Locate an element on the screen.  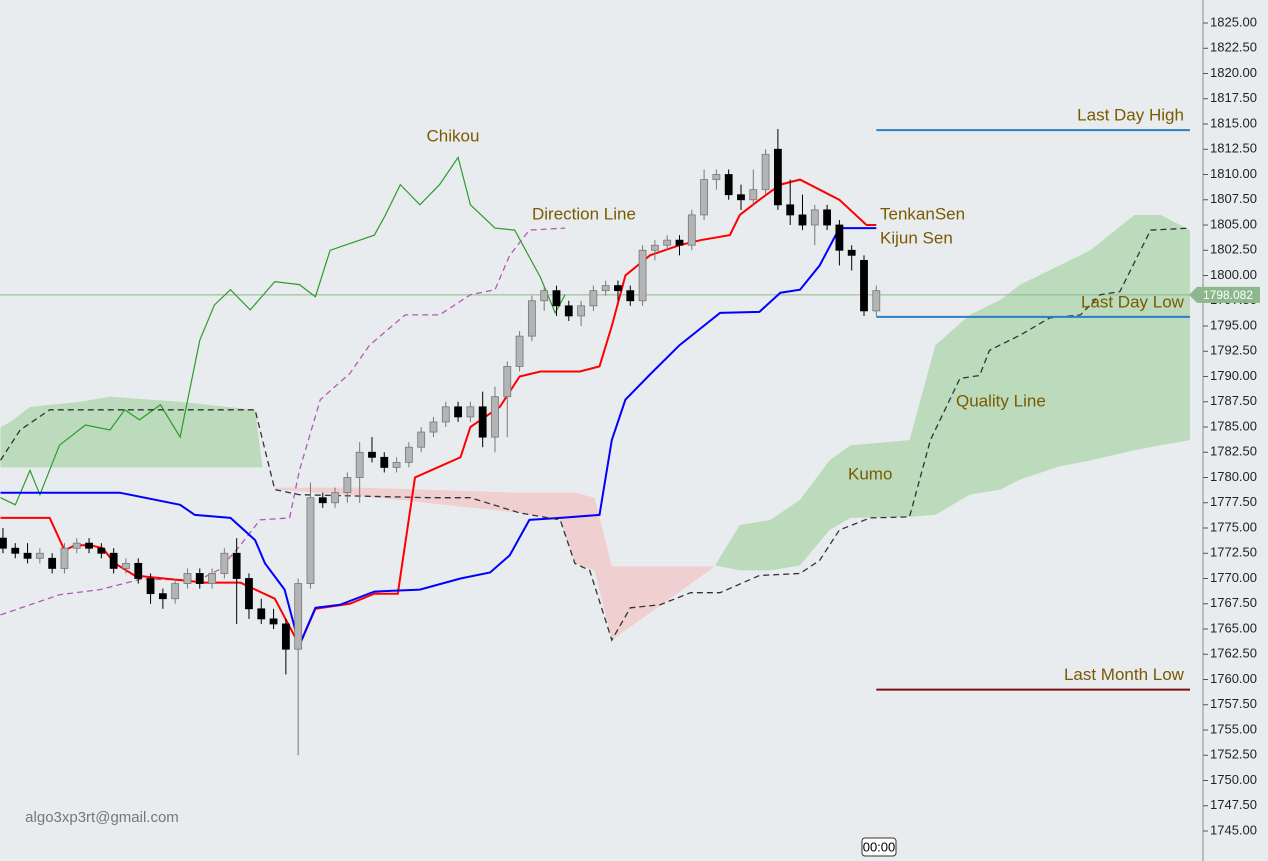
kumo-area is located at coordinates (131, 432).